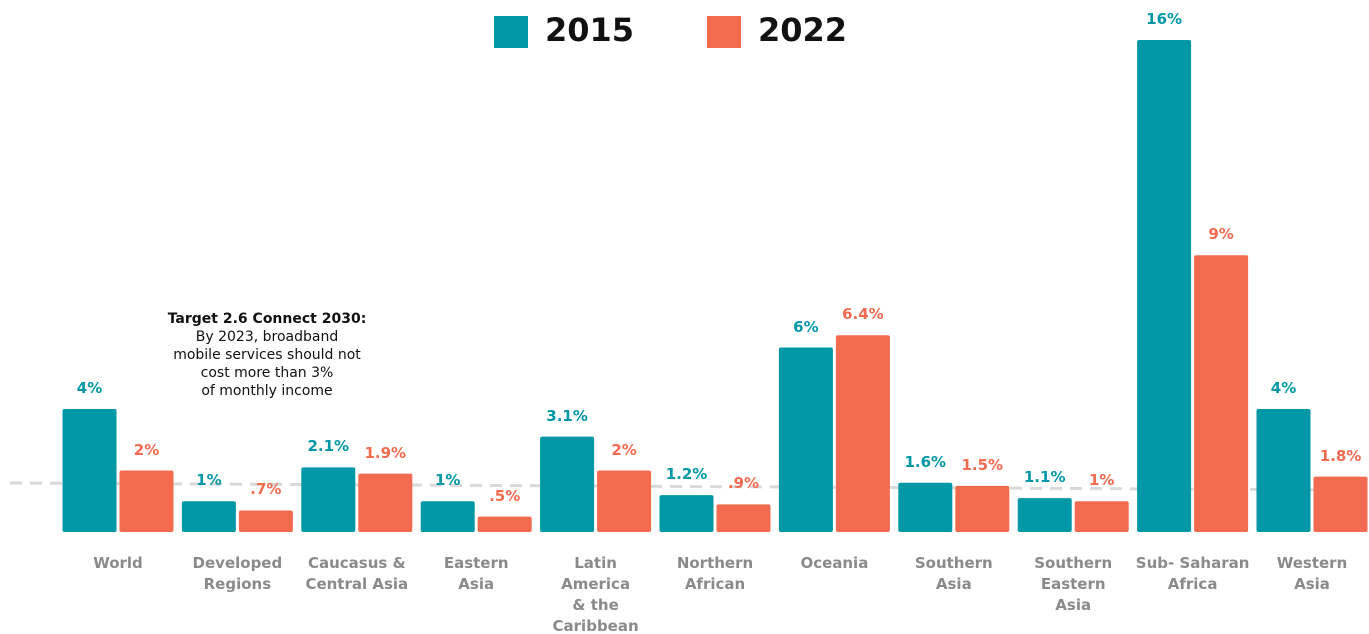  What do you see at coordinates (1044, 477) in the screenshot?
I see `data-label: 1.1%` at bounding box center [1044, 477].